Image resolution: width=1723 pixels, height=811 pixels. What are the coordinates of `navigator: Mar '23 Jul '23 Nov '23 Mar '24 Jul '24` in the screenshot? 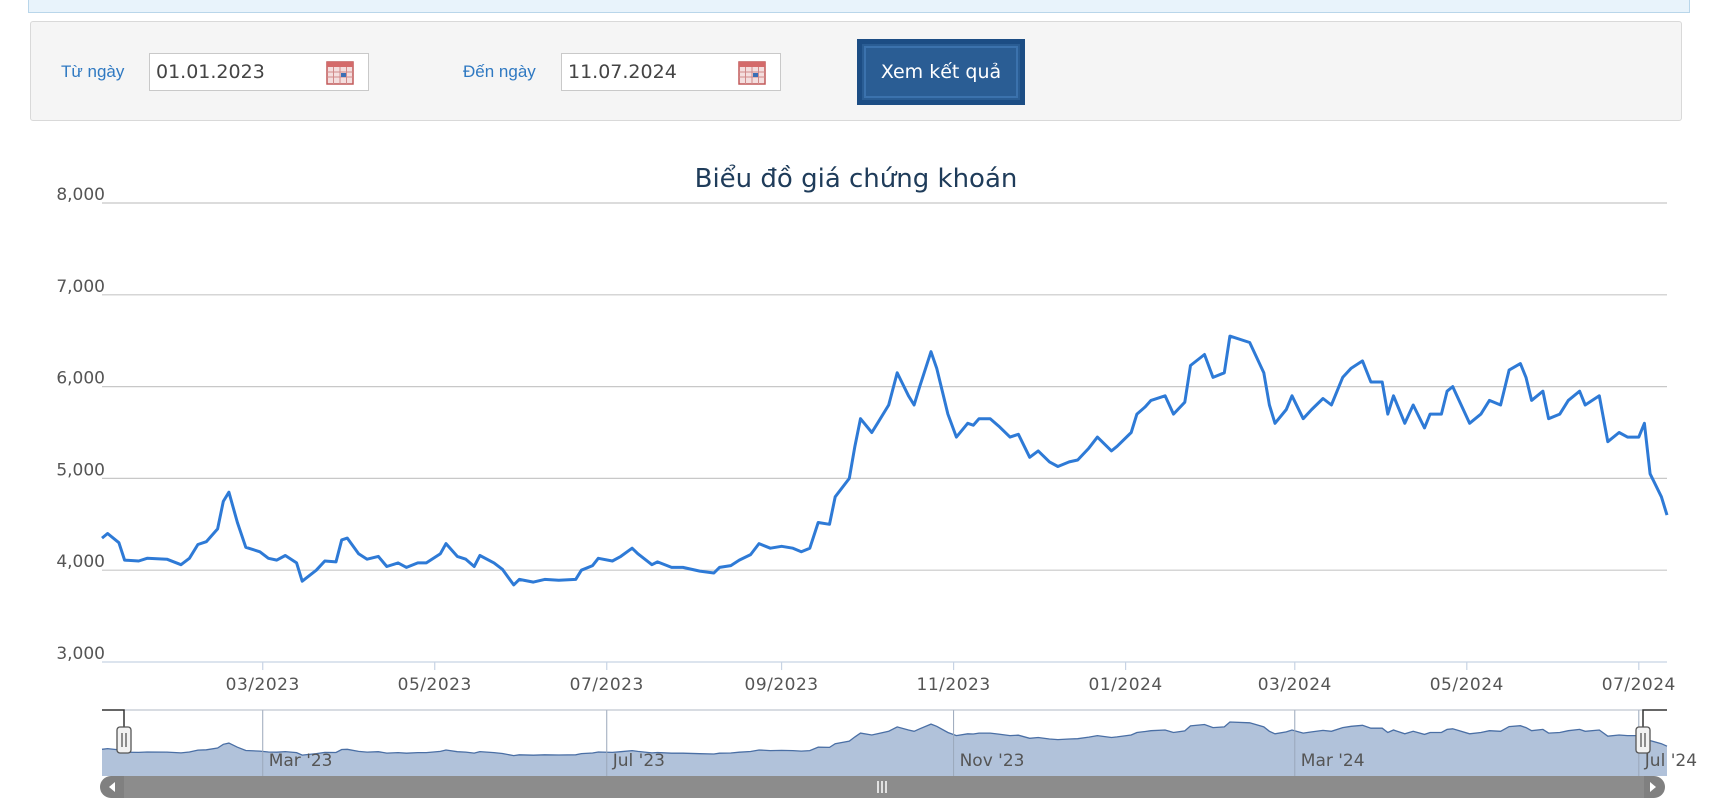 It's located at (899, 742).